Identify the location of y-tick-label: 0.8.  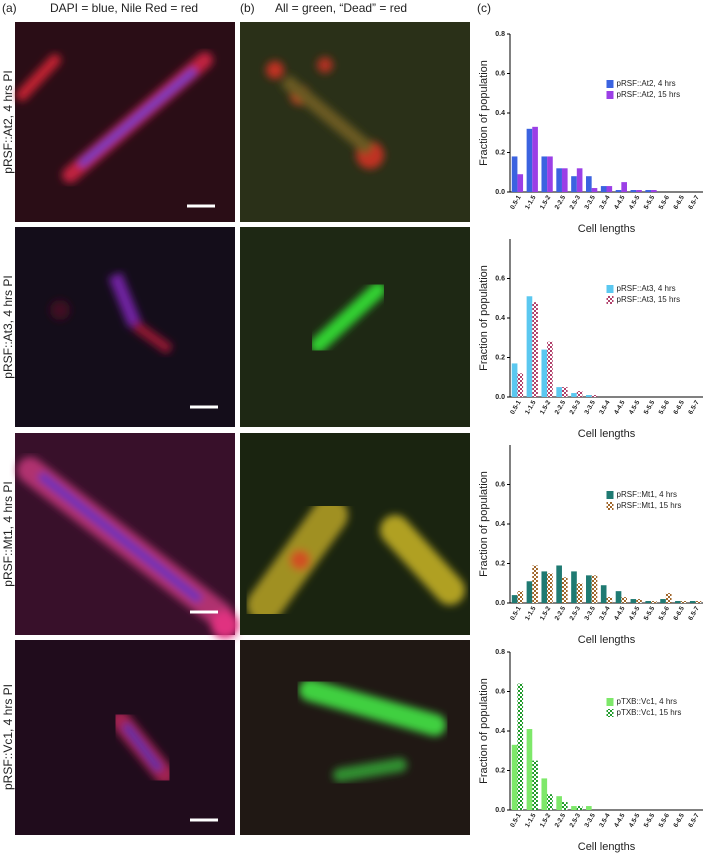
(500, 34).